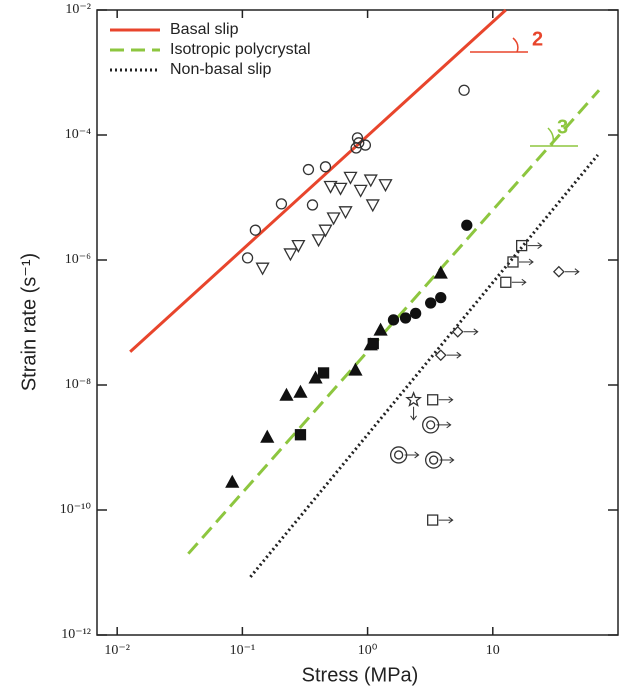 The height and width of the screenshot is (690, 621). What do you see at coordinates (368, 650) in the screenshot?
I see `x-tick-label: 10⁰` at bounding box center [368, 650].